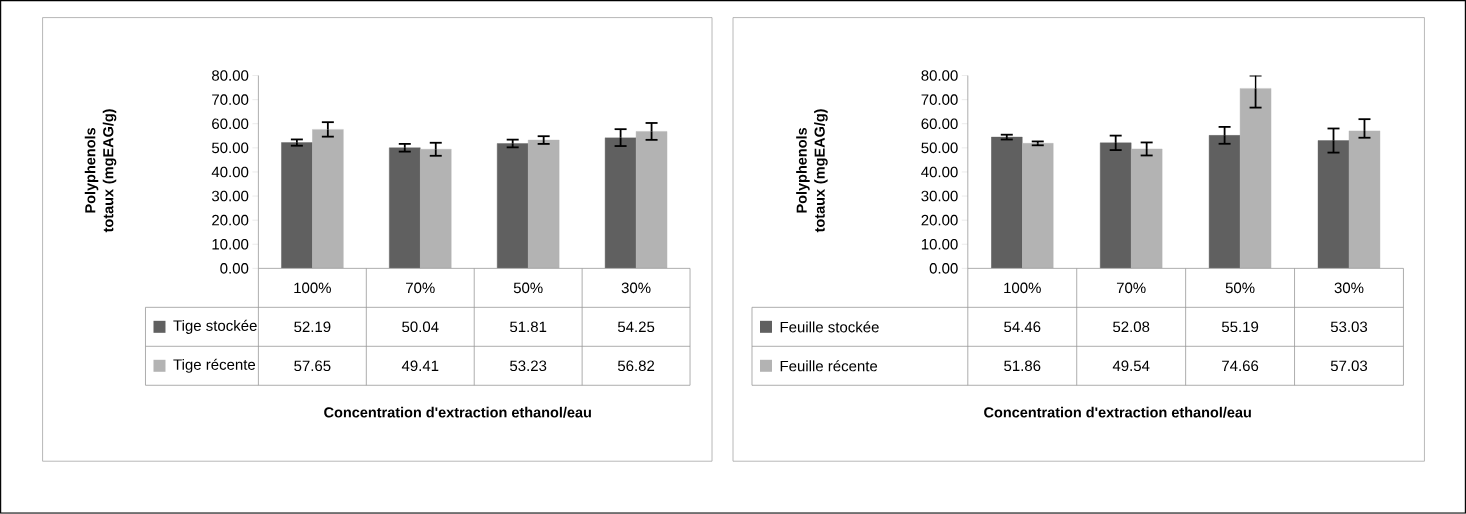 Image resolution: width=1466 pixels, height=514 pixels. Describe the element at coordinates (636, 327) in the screenshot. I see `data-label: 54.25` at that location.